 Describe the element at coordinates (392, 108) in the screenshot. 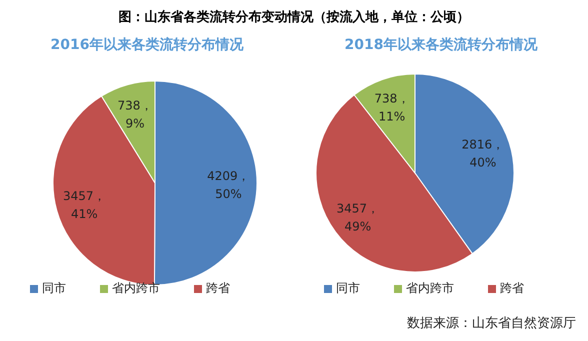

I see `data-label: 738，11%` at that location.